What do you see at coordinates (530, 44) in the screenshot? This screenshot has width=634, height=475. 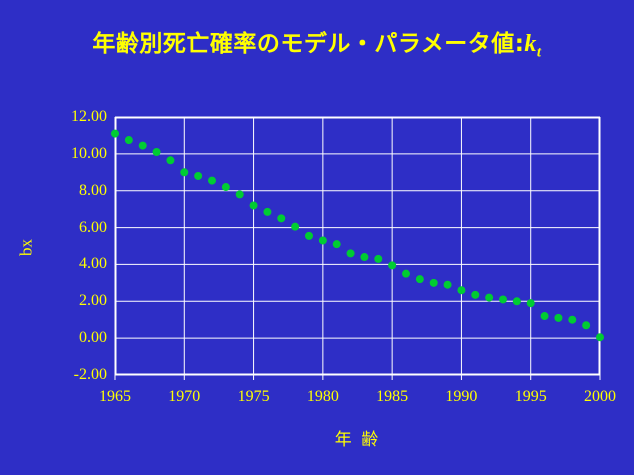 I see `parameter-symbol: k` at bounding box center [530, 44].